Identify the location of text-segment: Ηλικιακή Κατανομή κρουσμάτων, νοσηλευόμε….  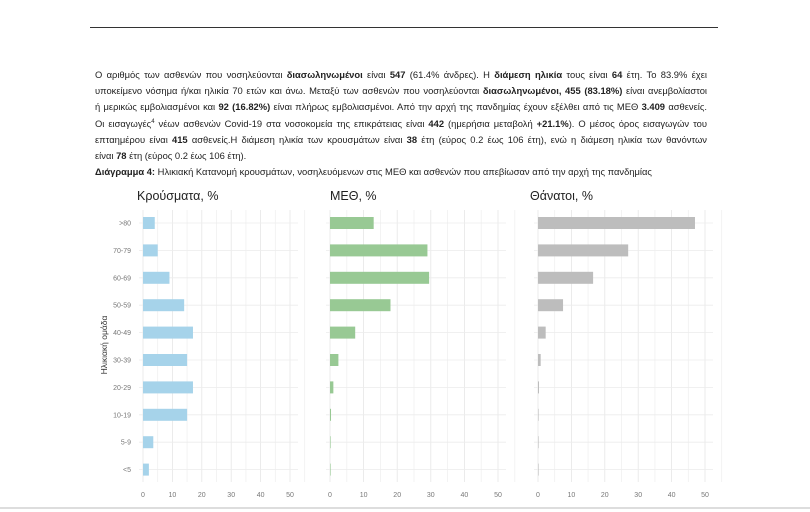
(403, 171).